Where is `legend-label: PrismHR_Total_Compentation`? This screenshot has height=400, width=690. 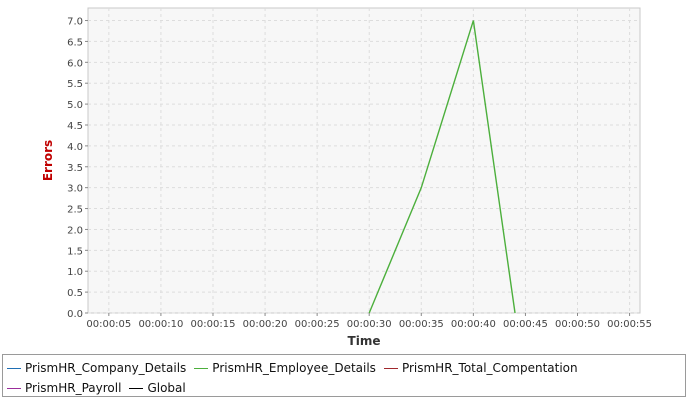 legend-label: PrismHR_Total_Compentation is located at coordinates (489, 368).